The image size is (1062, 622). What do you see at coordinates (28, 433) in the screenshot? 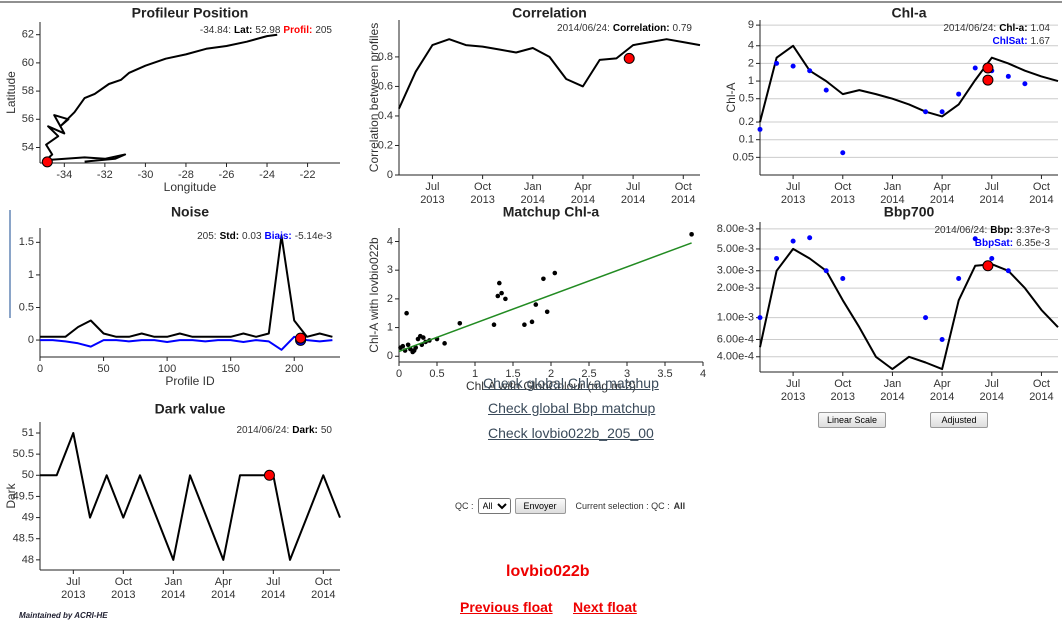
I see `y-tick-label: 51` at bounding box center [28, 433].